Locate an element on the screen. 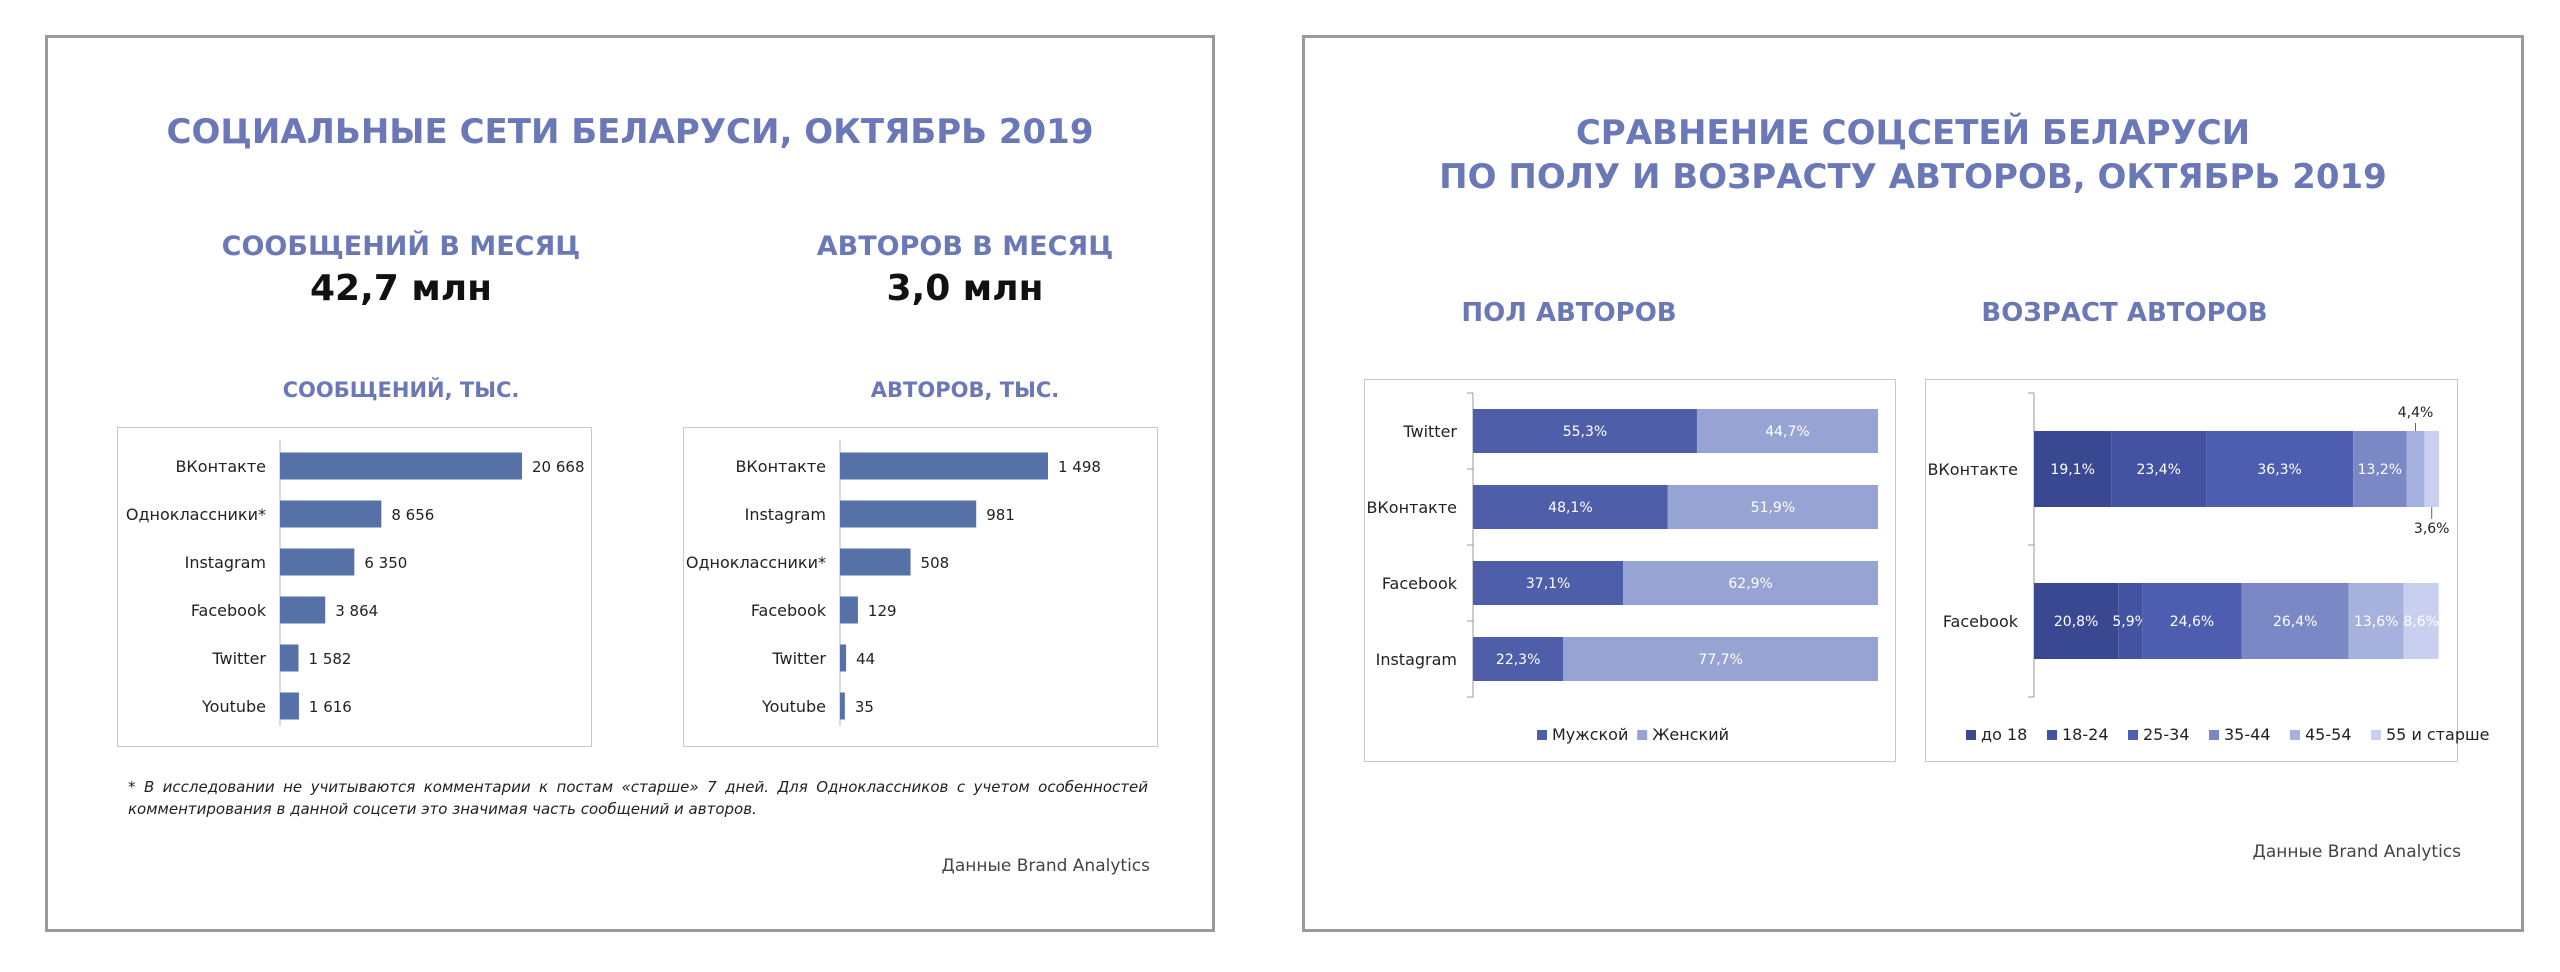 Image resolution: width=2560 pixels, height=972 pixels. age-segment-label: 24,6% is located at coordinates (2192, 622).